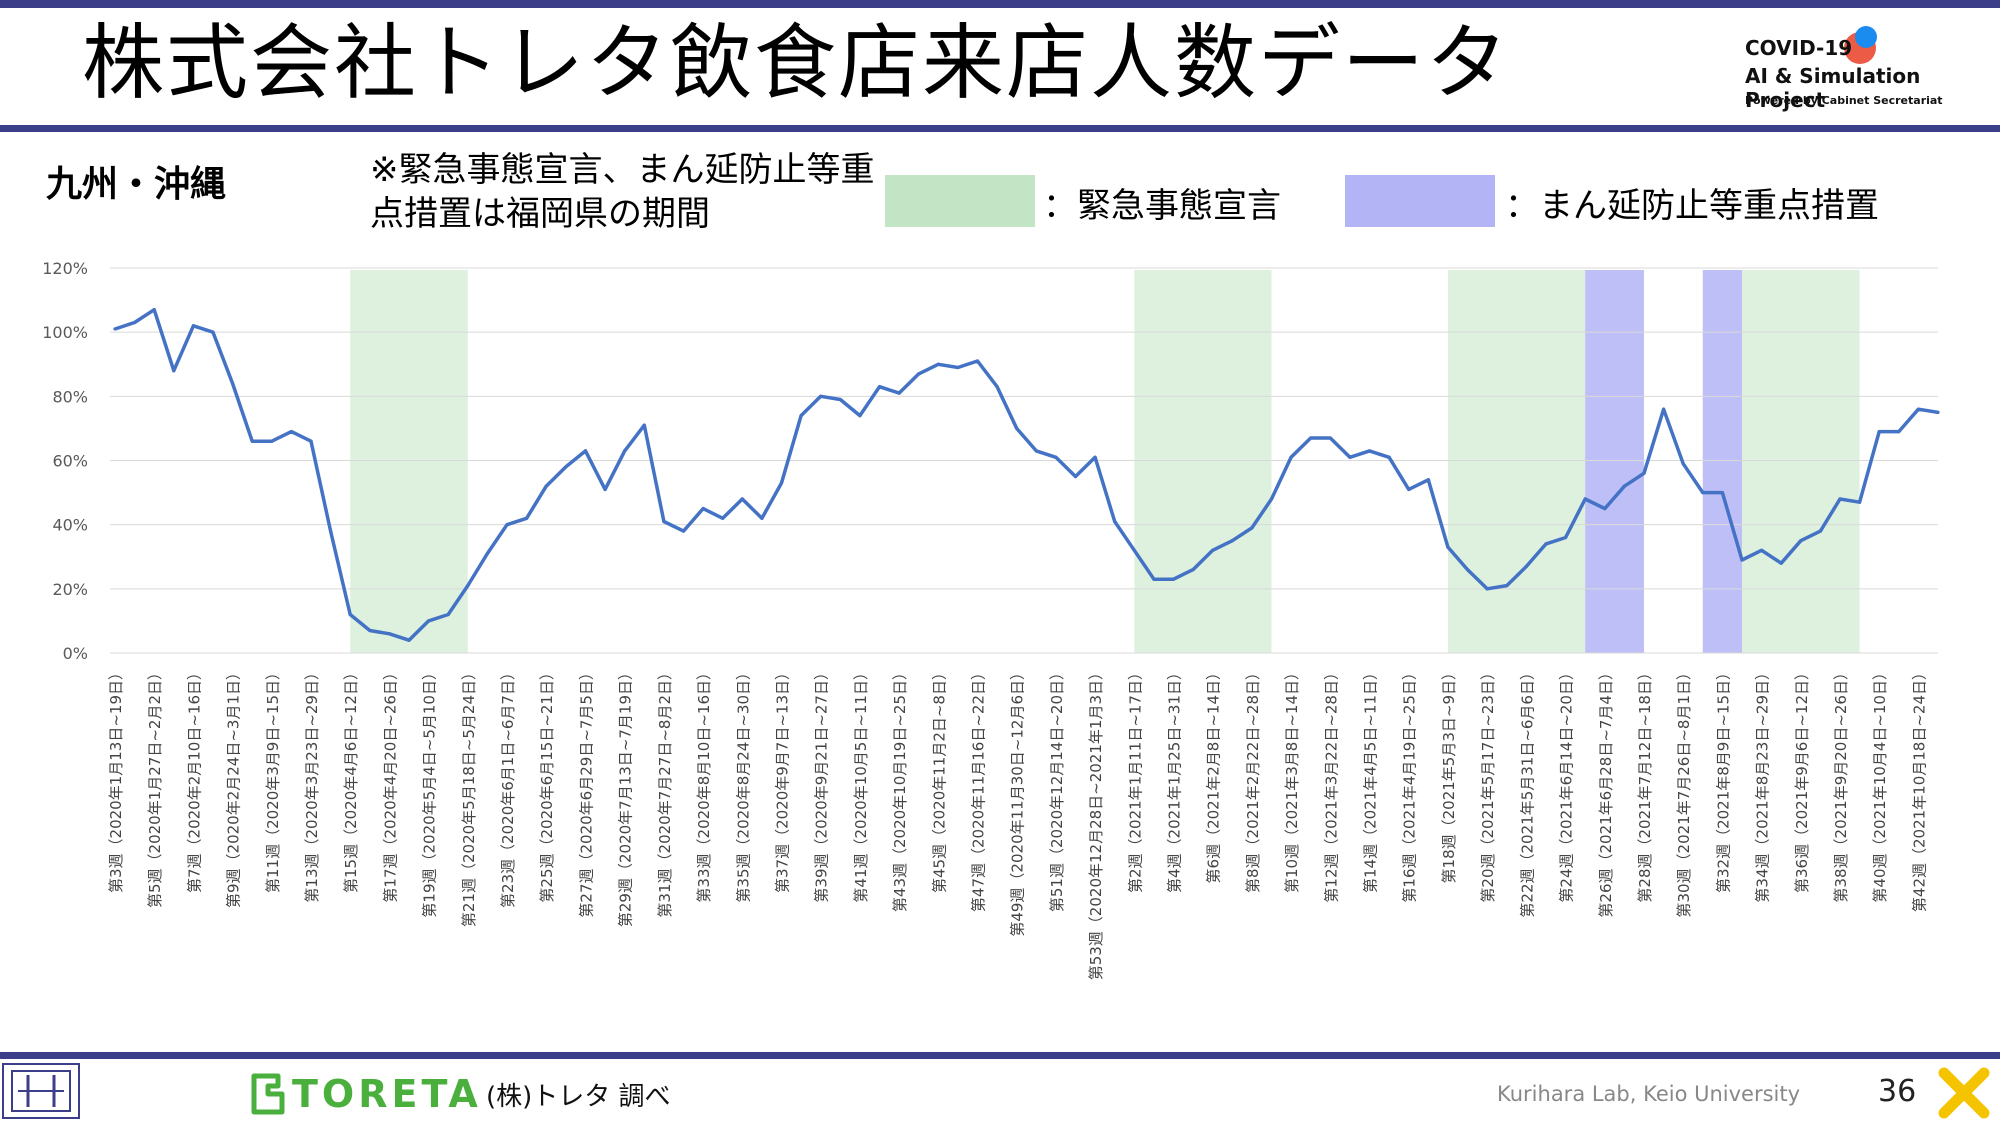  I want to click on data-source: (株)トレタ 調べ, so click(578, 1097).